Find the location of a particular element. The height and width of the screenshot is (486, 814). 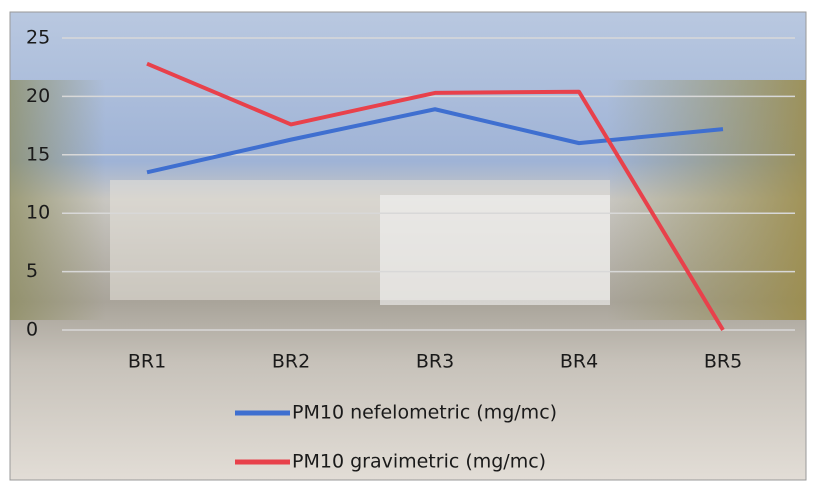

y-tick-label: 15 is located at coordinates (38, 154).